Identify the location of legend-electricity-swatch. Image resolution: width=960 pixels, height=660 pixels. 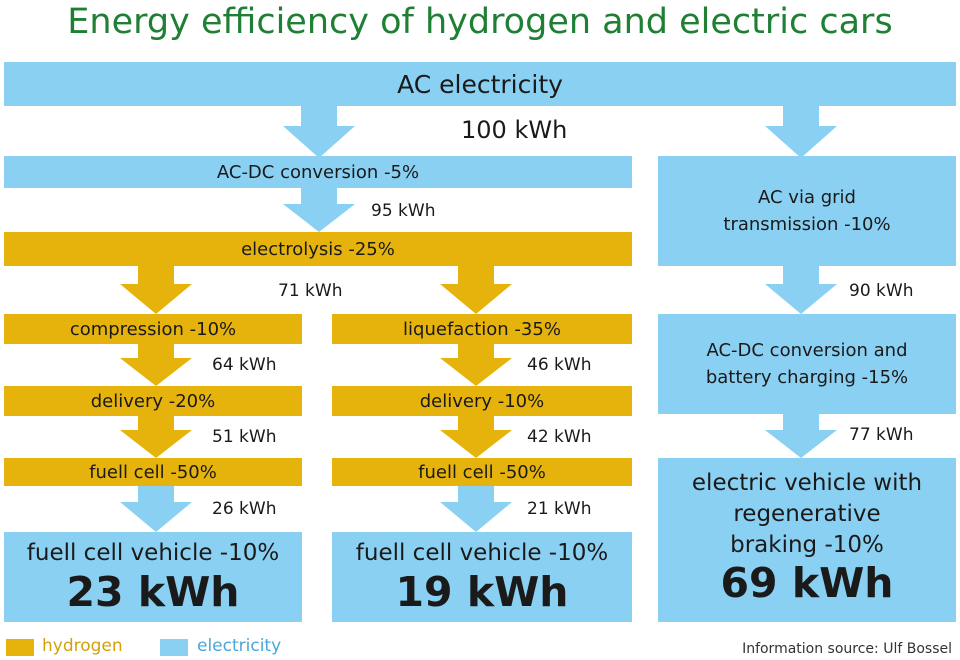
(174, 647).